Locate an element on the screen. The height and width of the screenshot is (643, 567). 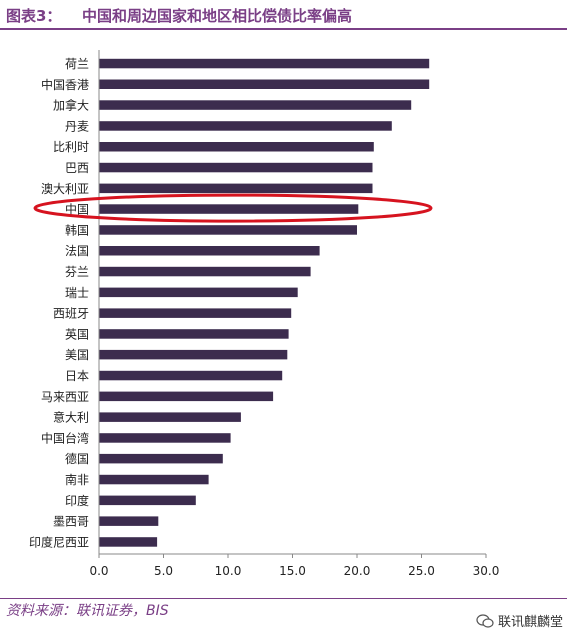
category-label: 意大利 is located at coordinates (71, 417).